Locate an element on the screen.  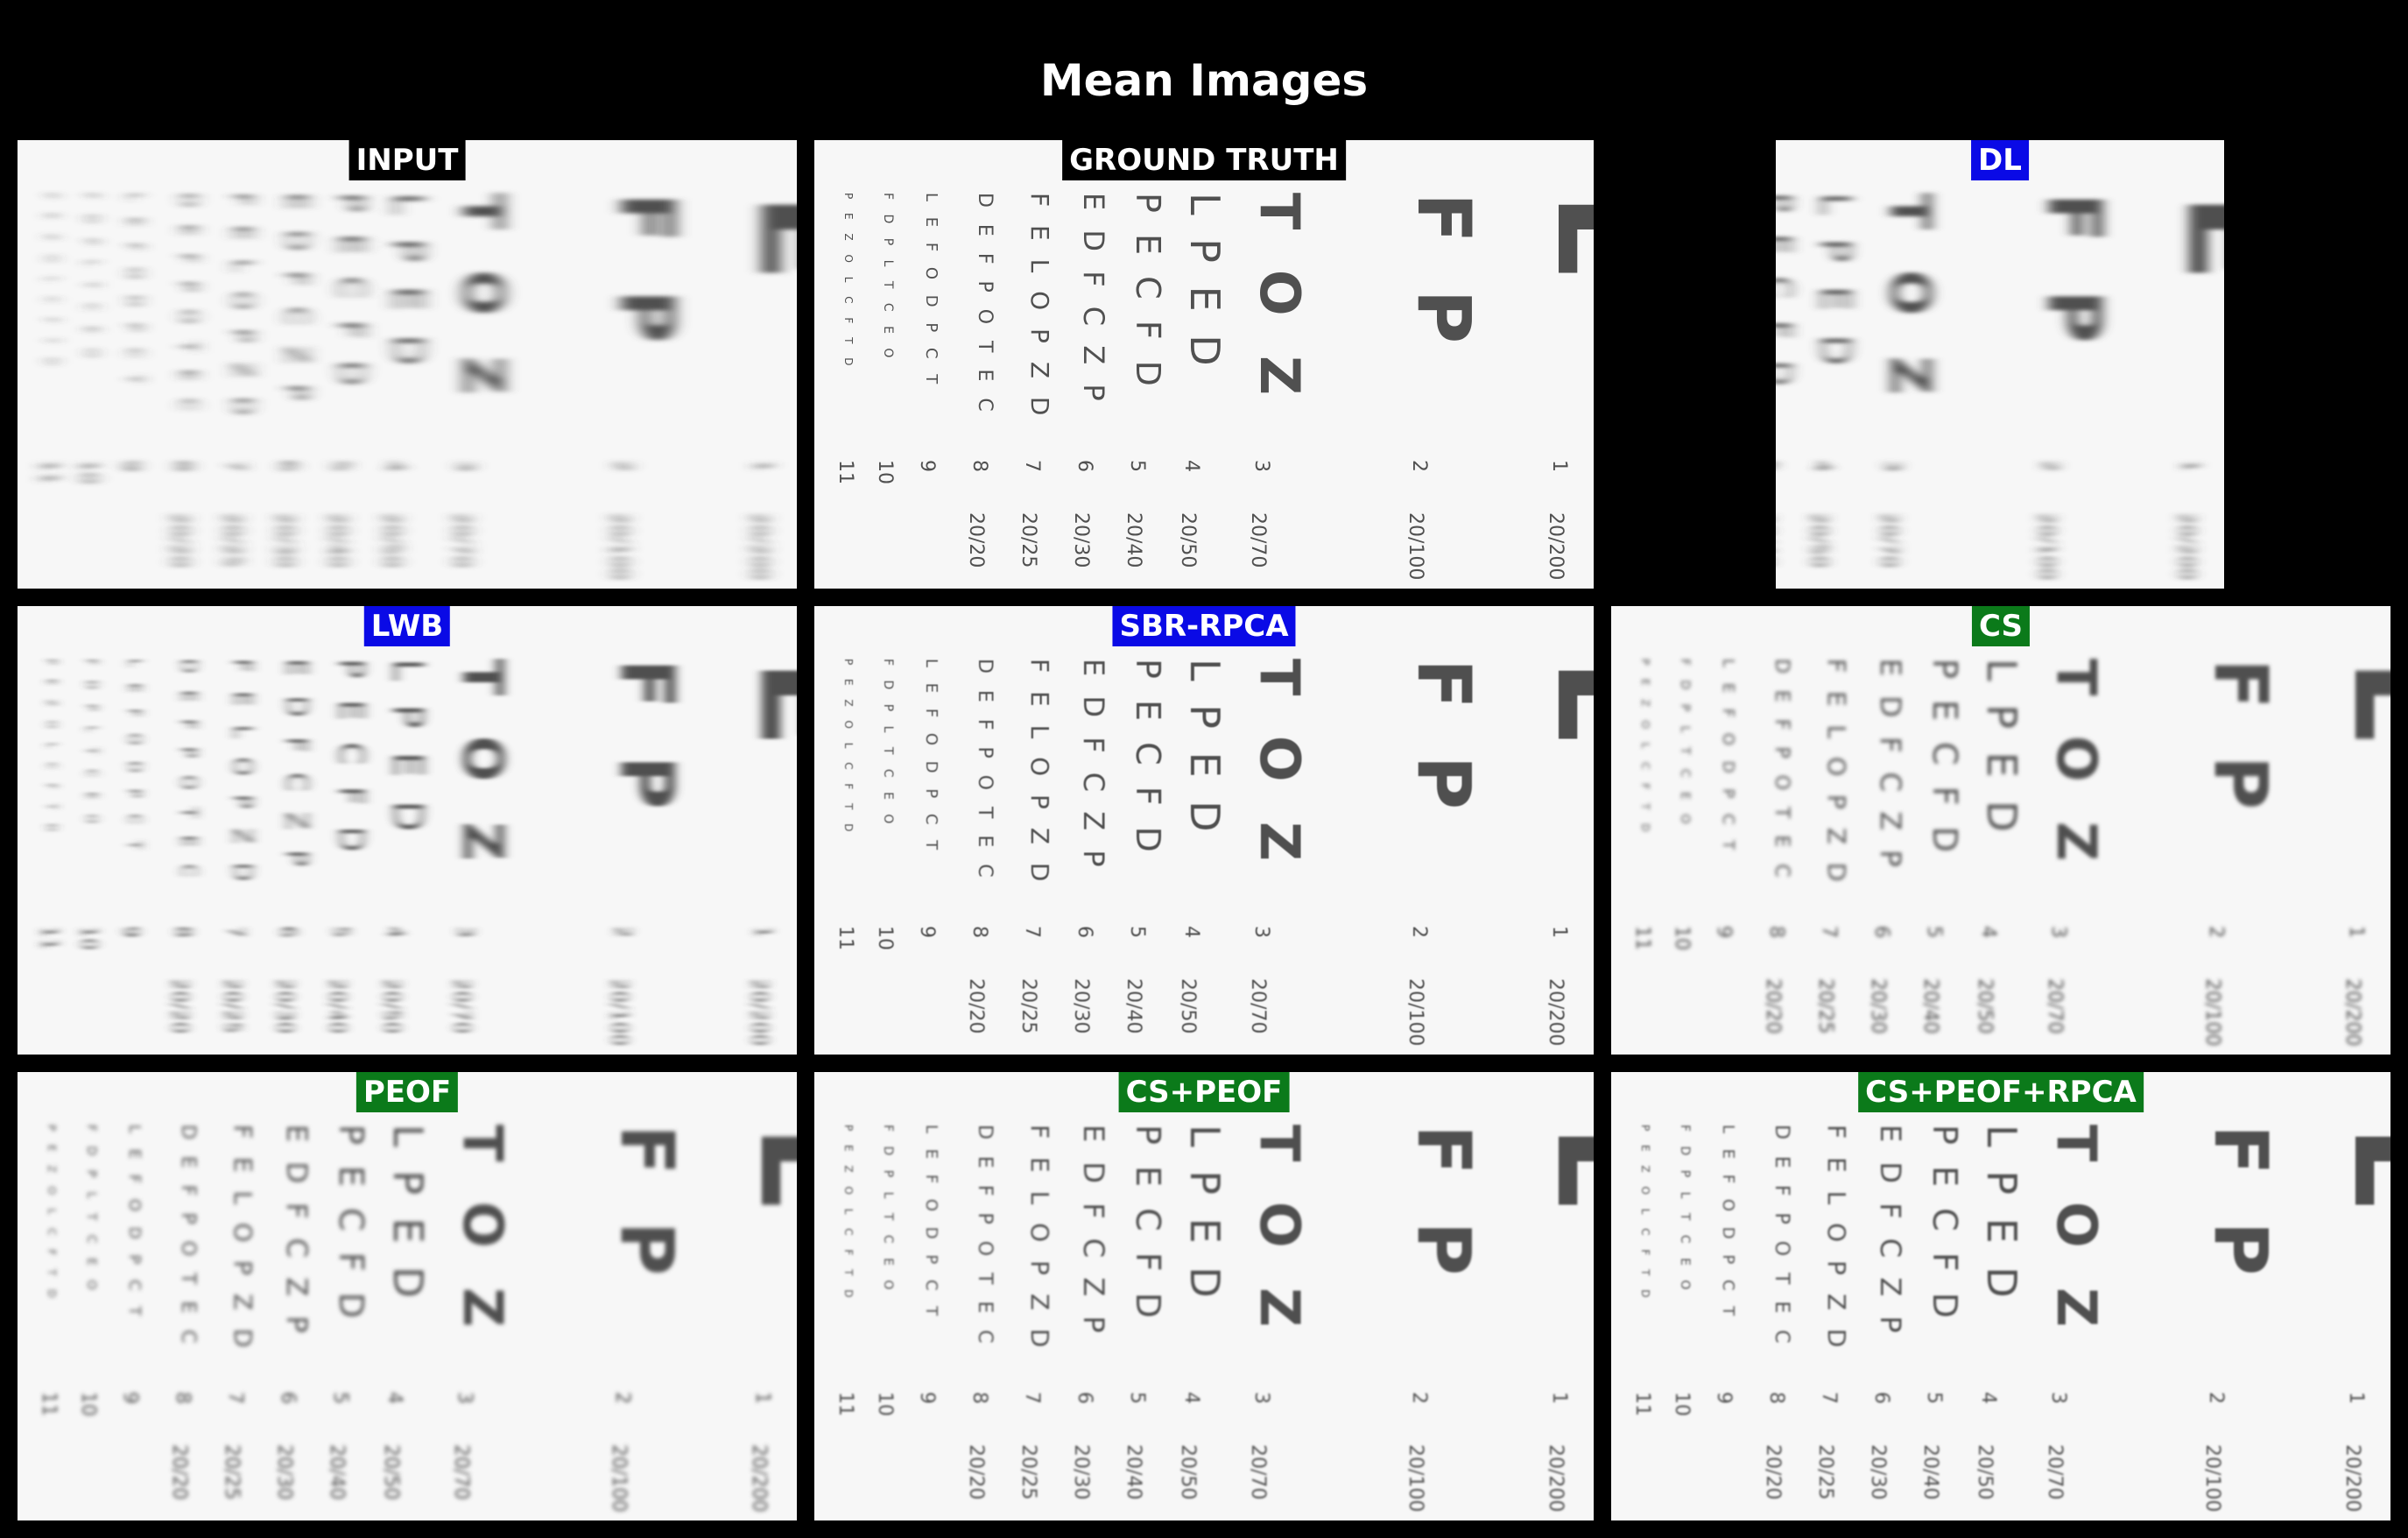
panel-label-ground-truth: GROUND TRUTH is located at coordinates (1204, 160).